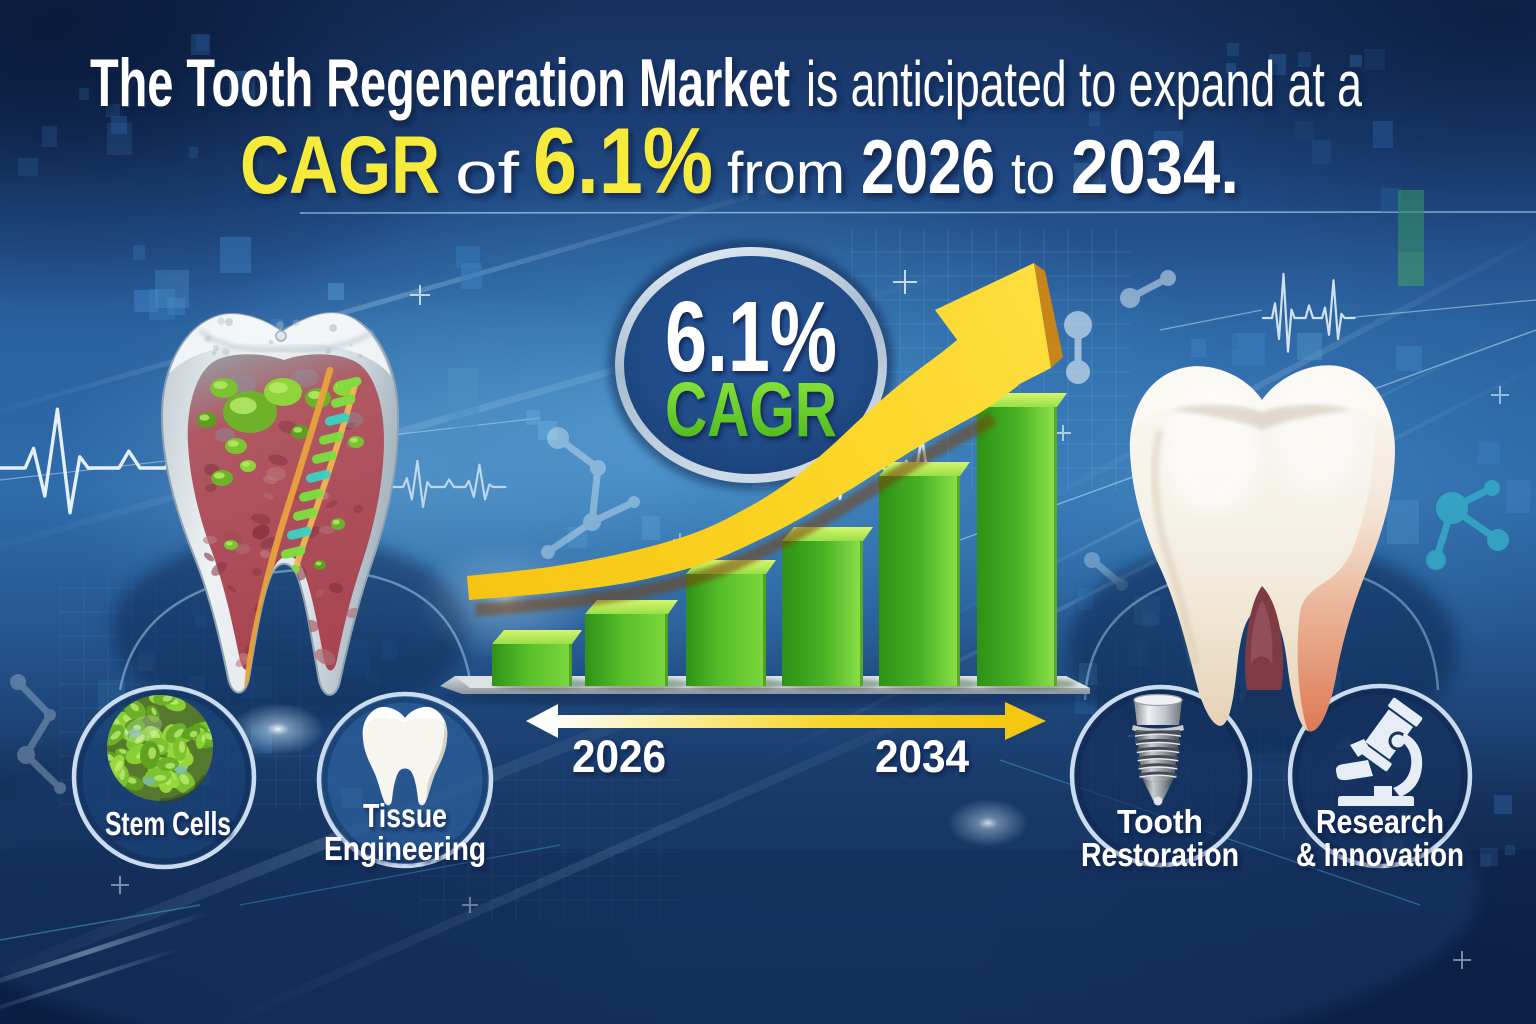  Describe the element at coordinates (786, 173) in the screenshot. I see `svg-text: from` at that location.